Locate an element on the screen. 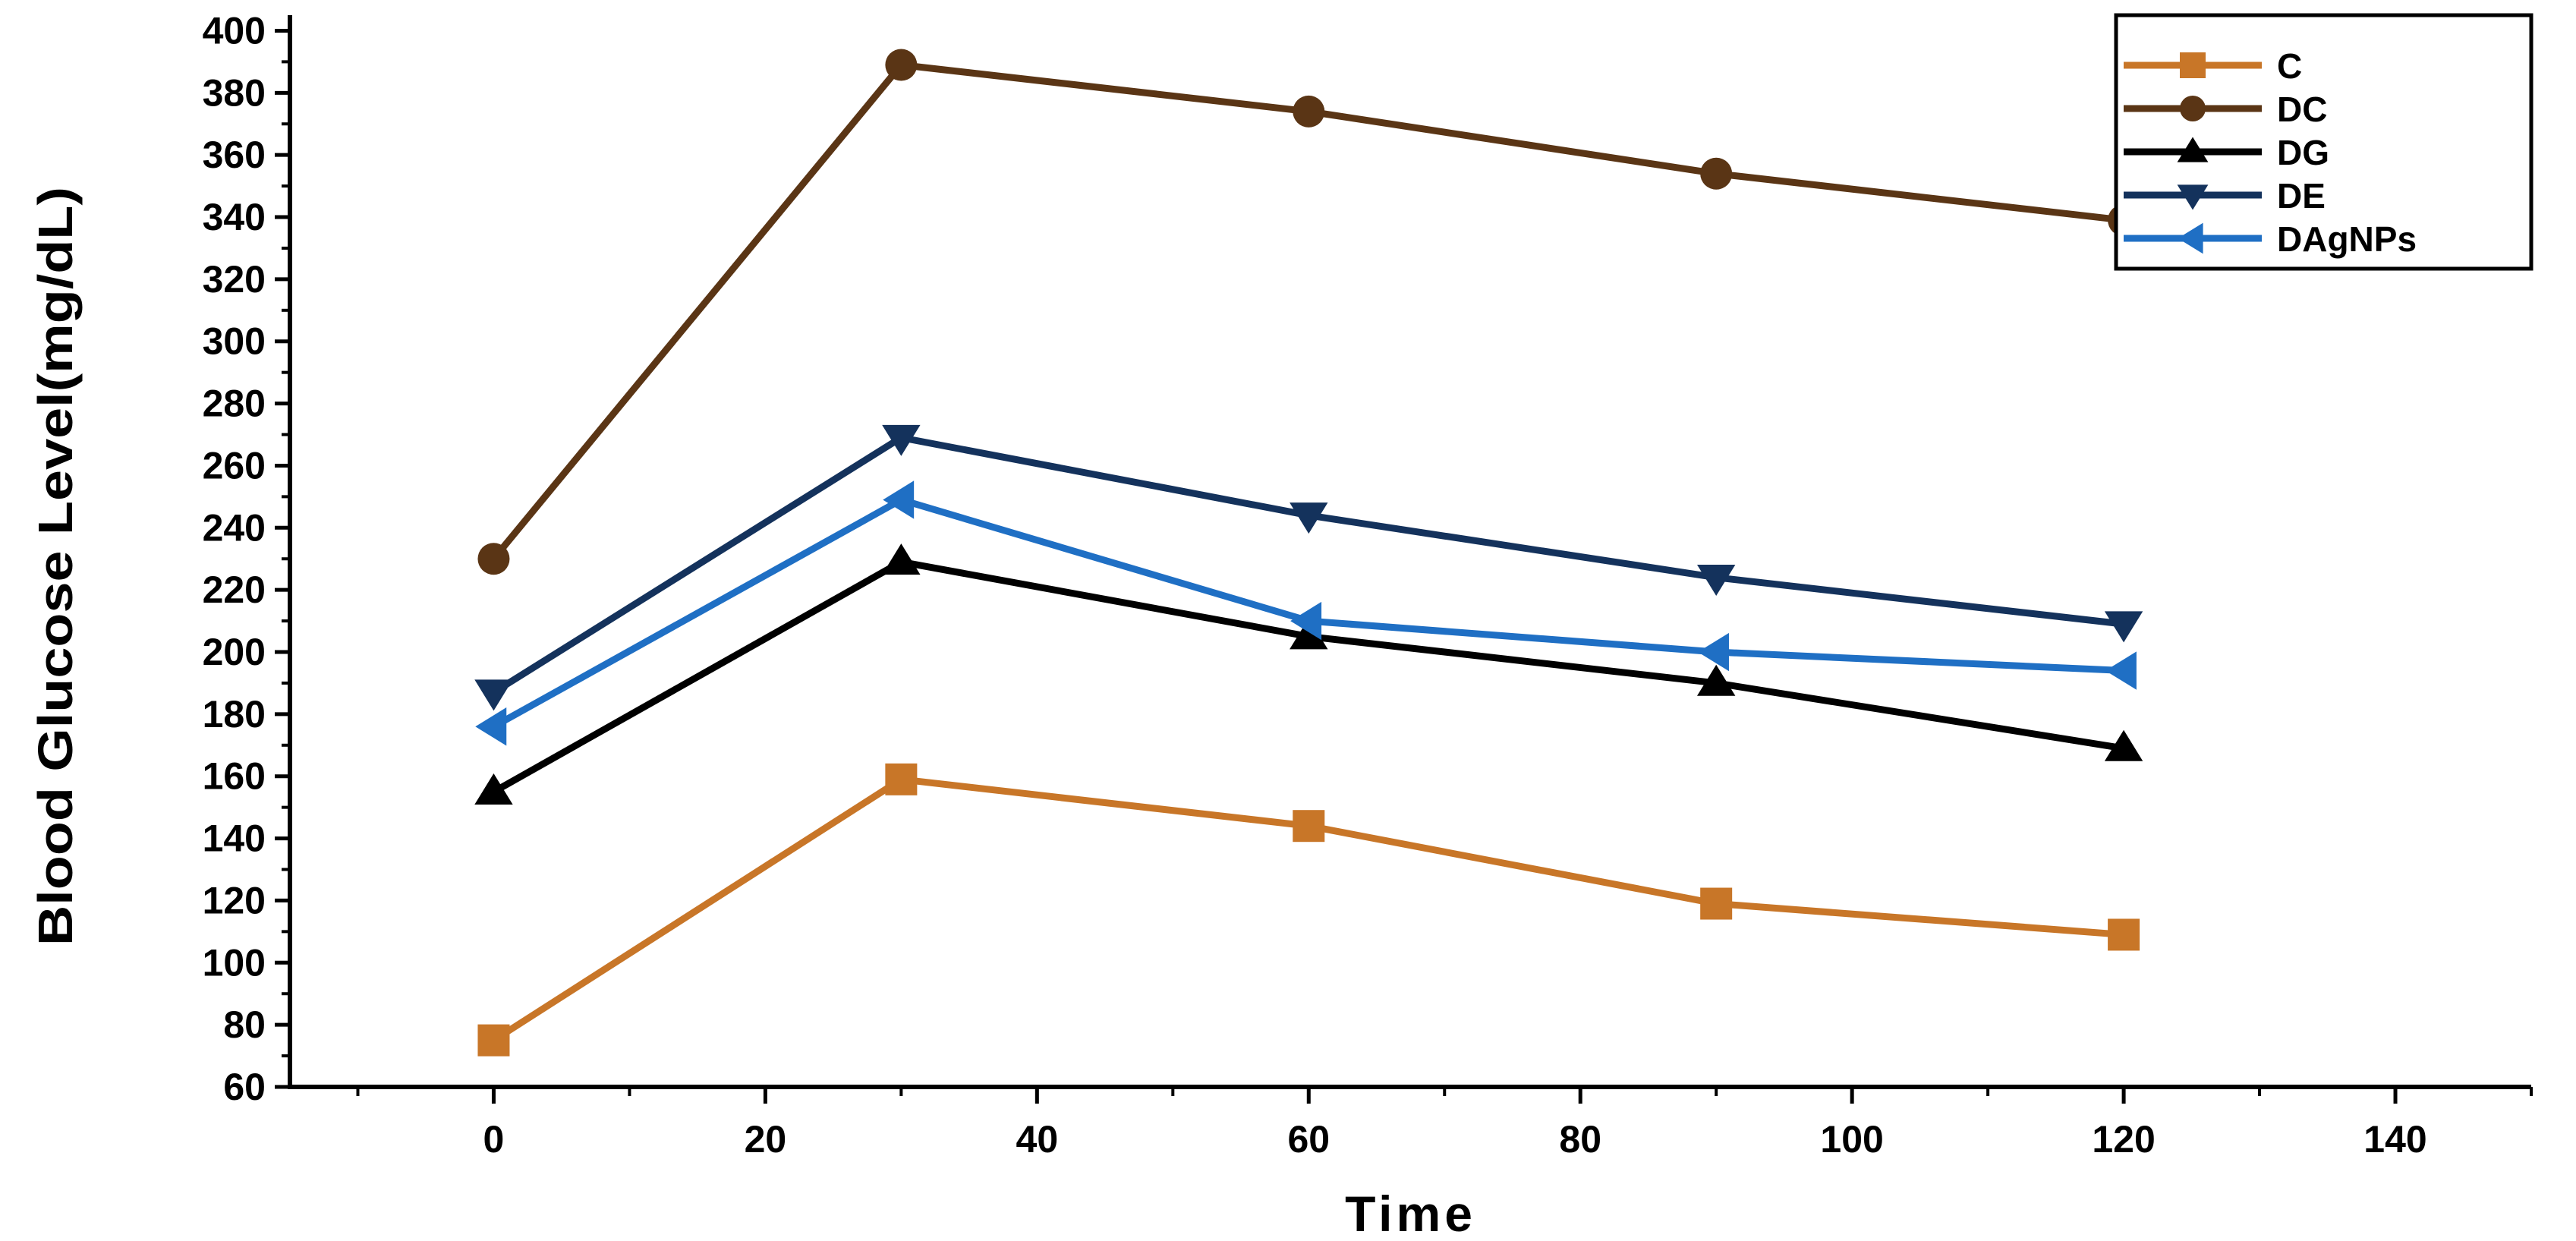 The width and height of the screenshot is (2576, 1241). legend-label: DAgNPs is located at coordinates (2347, 239).